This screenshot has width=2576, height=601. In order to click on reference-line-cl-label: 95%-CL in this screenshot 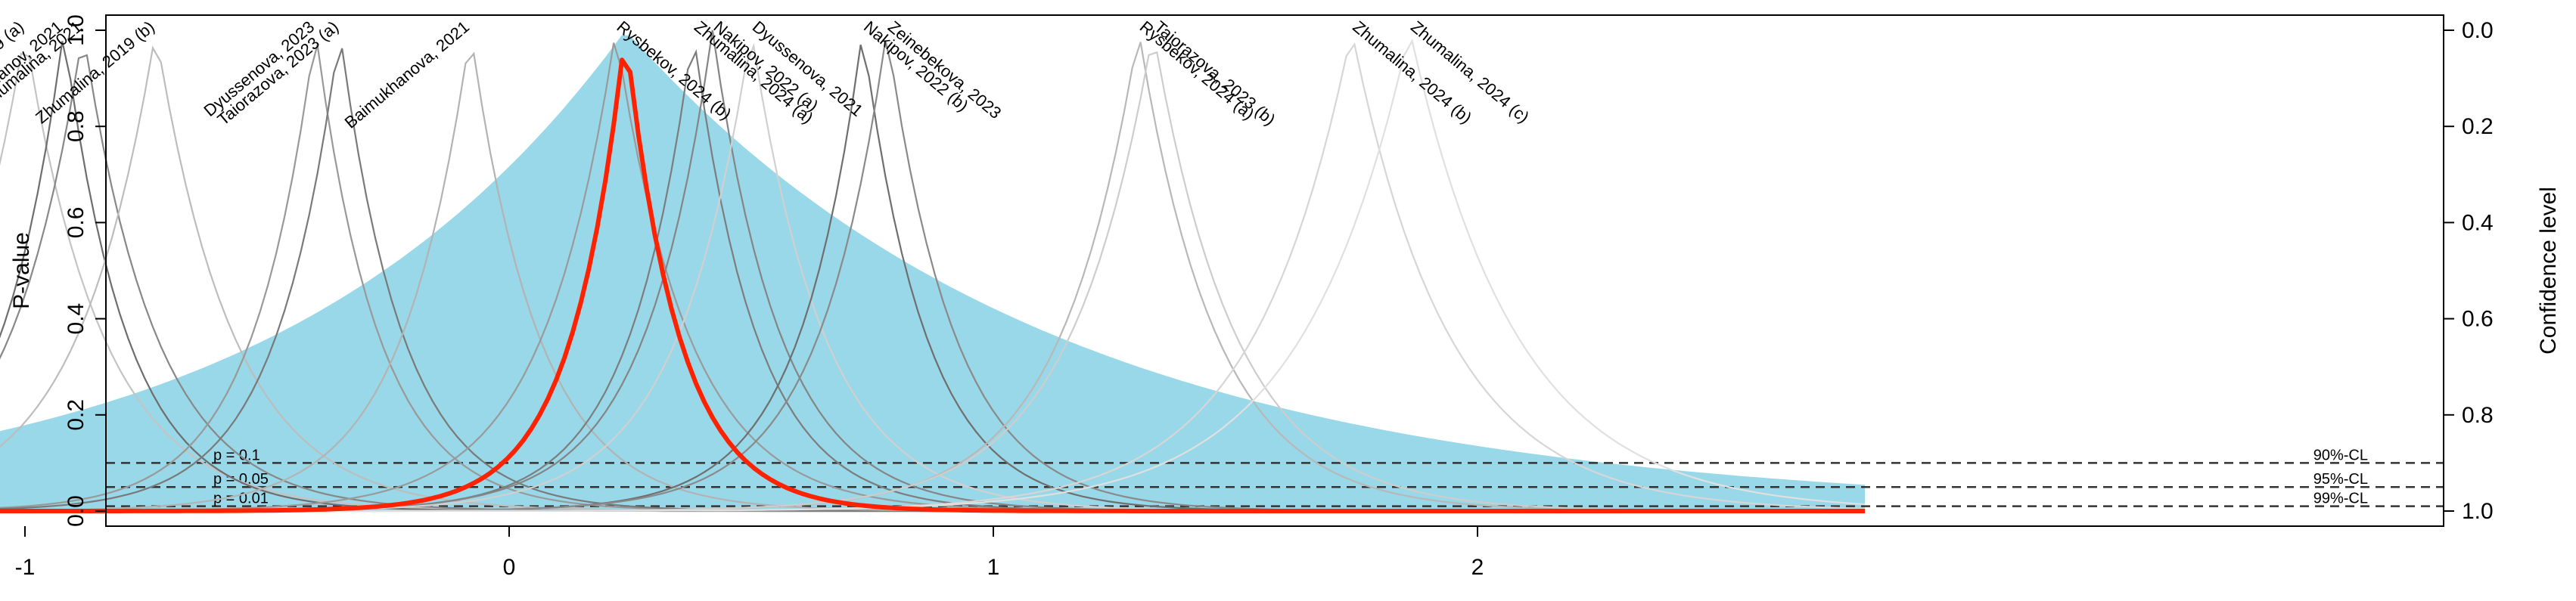, I will do `click(2340, 479)`.